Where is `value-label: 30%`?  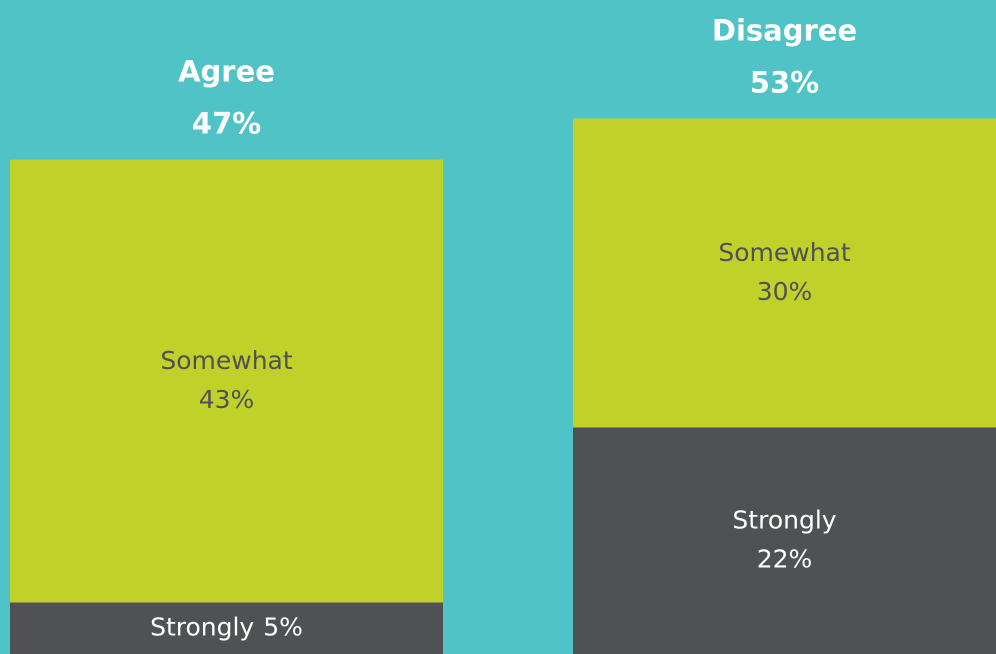 value-label: 30% is located at coordinates (785, 291).